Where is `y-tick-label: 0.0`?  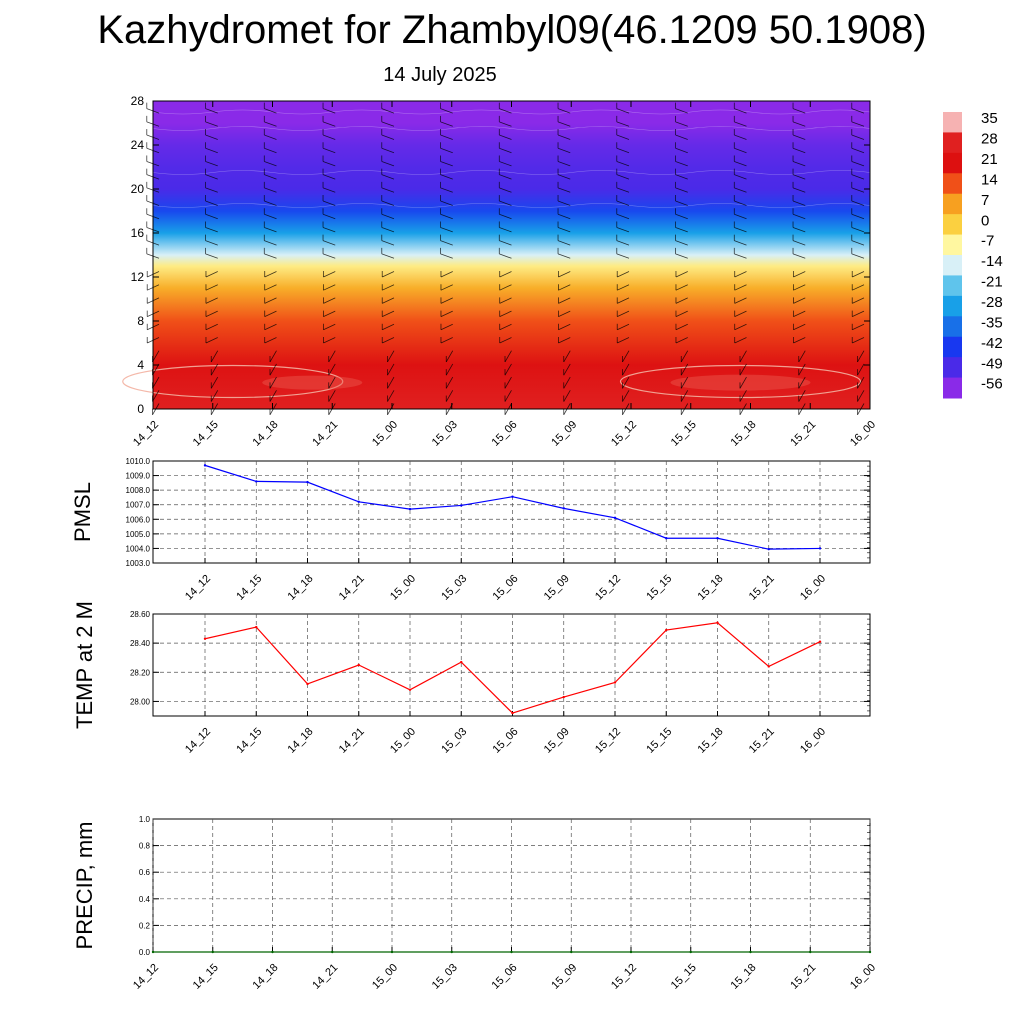
y-tick-label: 0.0 is located at coordinates (145, 952).